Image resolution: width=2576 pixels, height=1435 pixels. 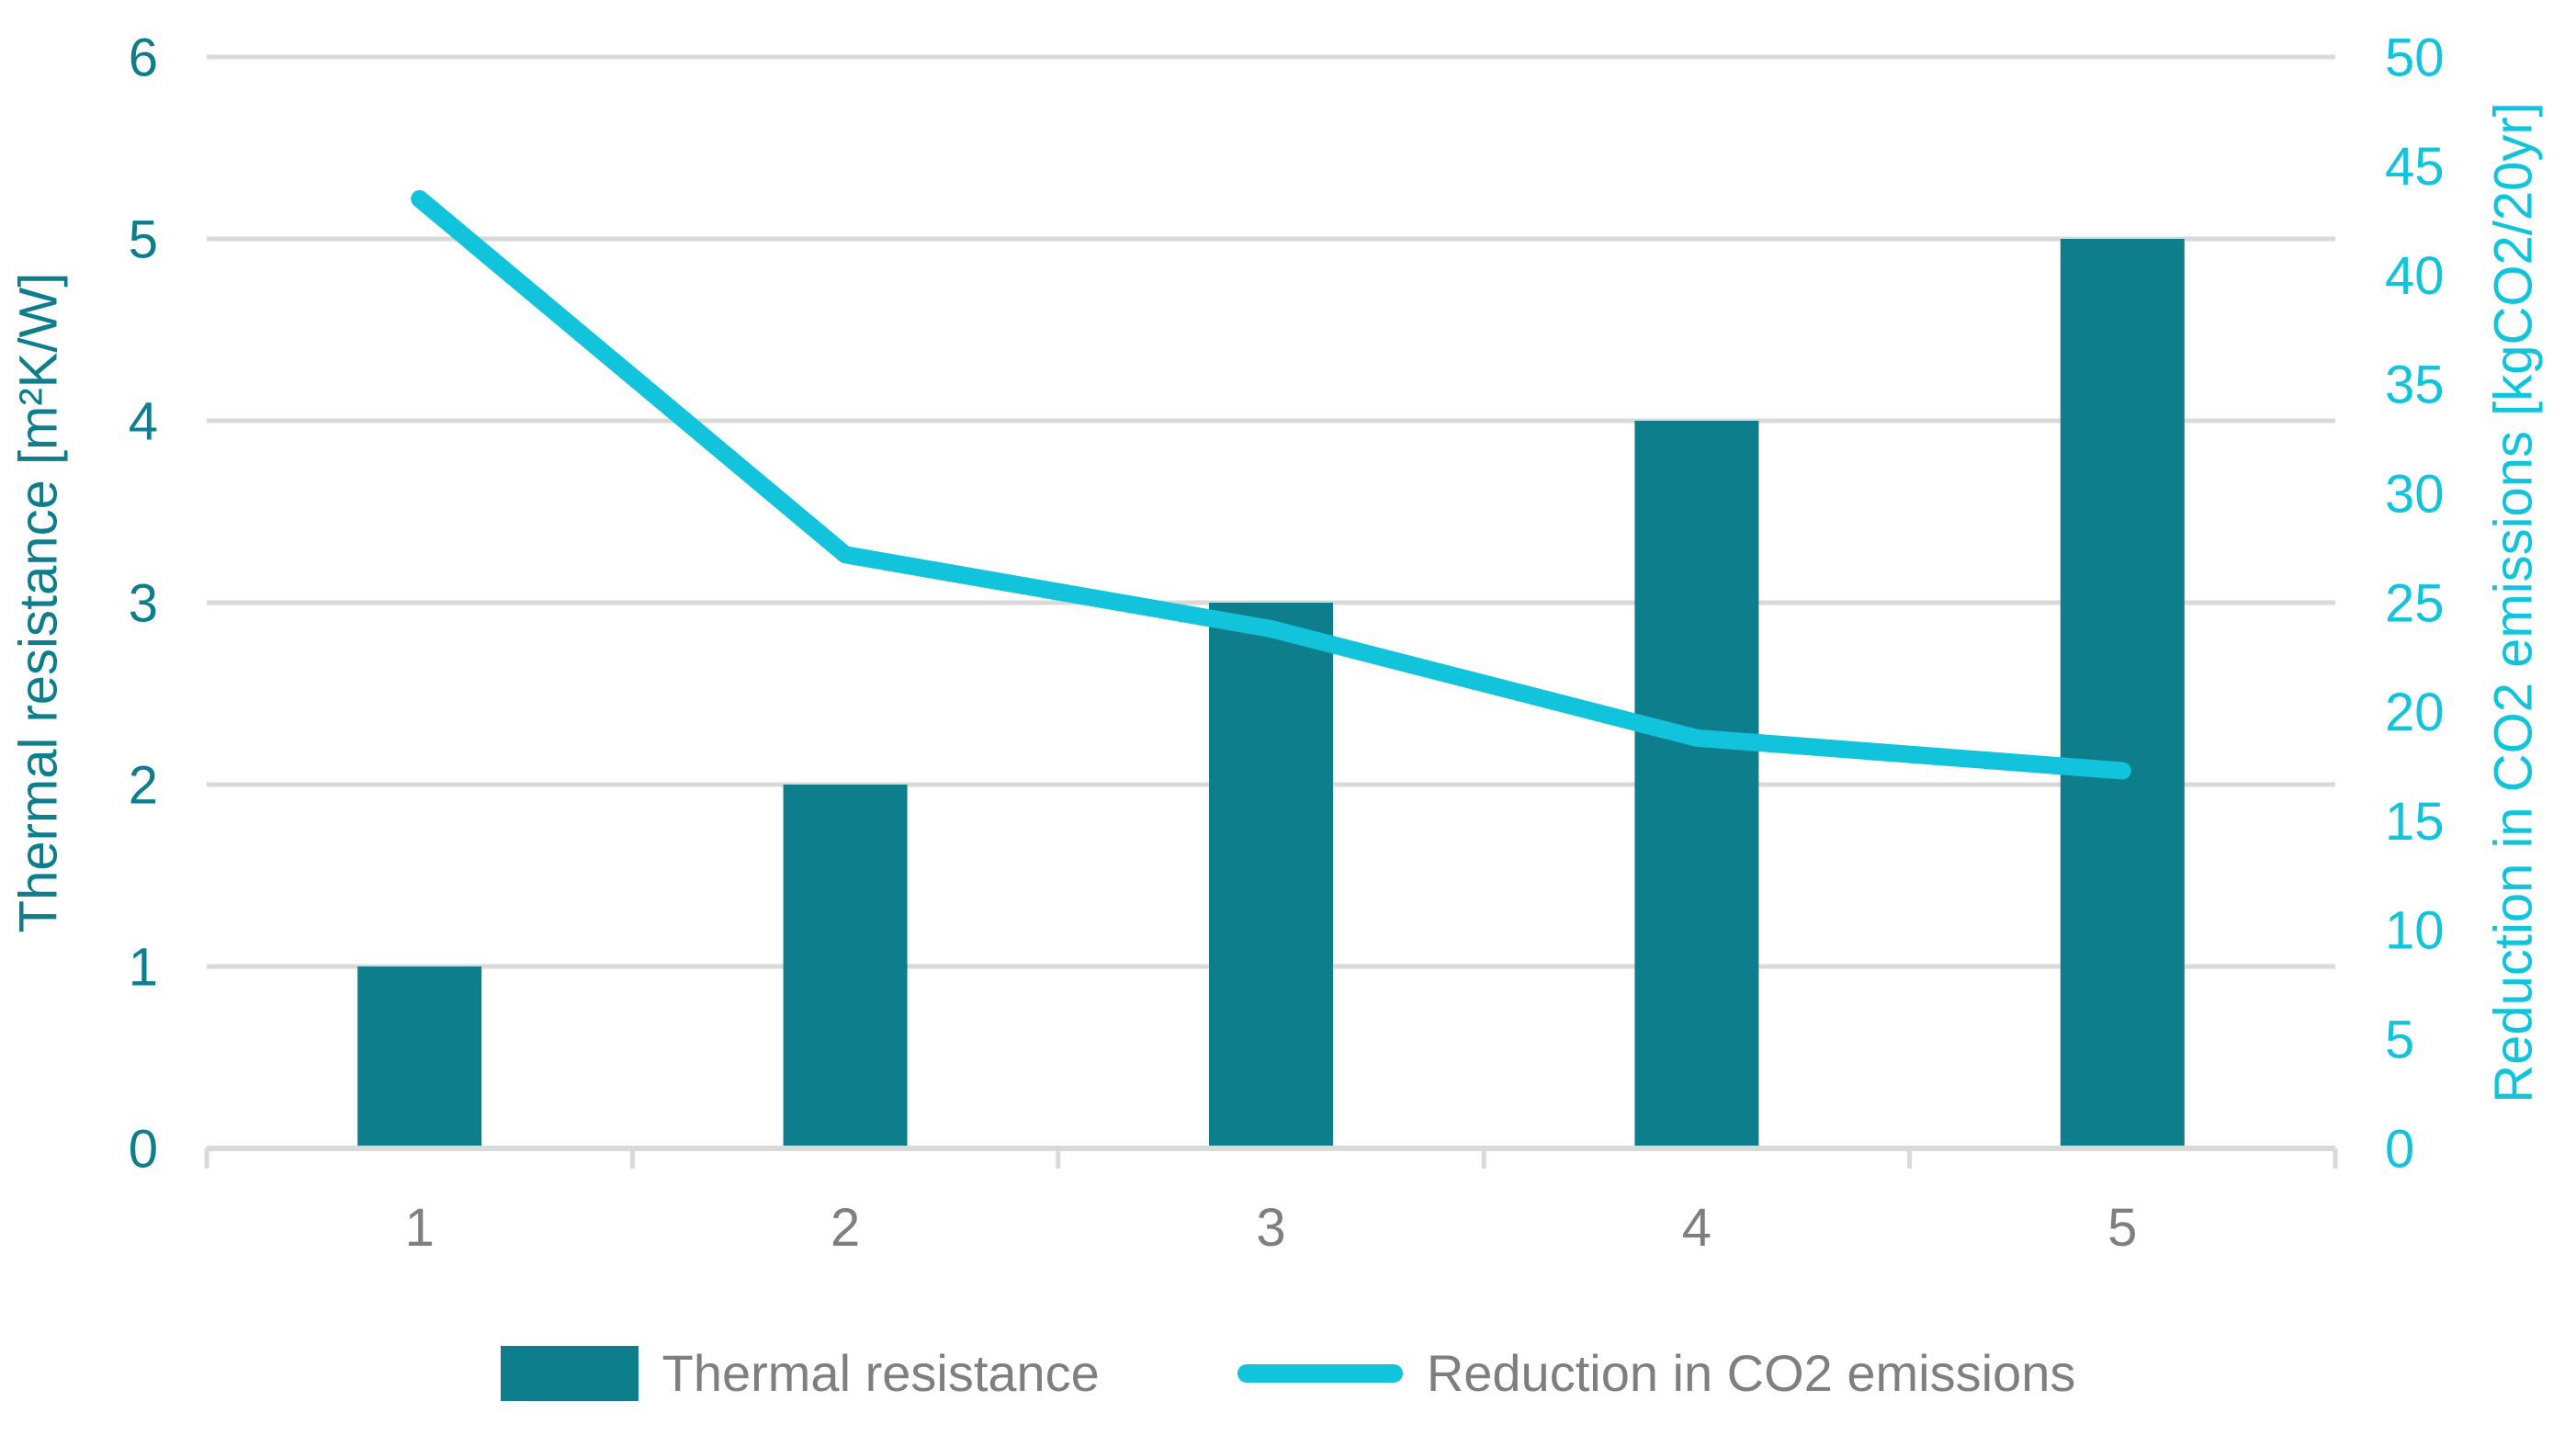 What do you see at coordinates (1320, 1373) in the screenshot?
I see `legend-line-swatch` at bounding box center [1320, 1373].